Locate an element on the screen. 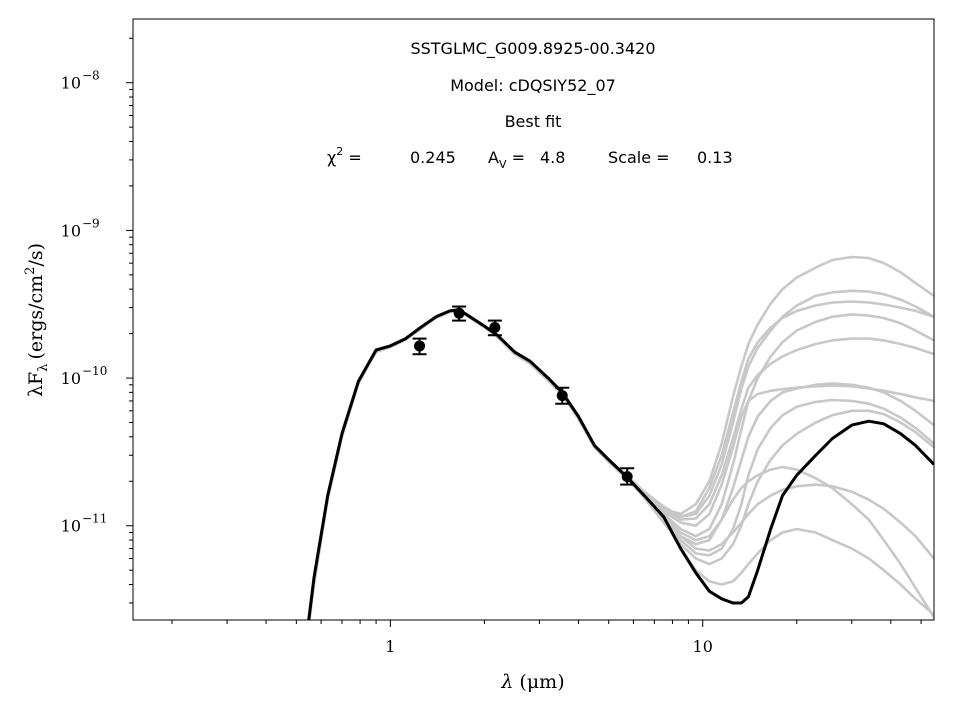  y-axis-unit-open: (ergs/cm is located at coordinates (36, 317).